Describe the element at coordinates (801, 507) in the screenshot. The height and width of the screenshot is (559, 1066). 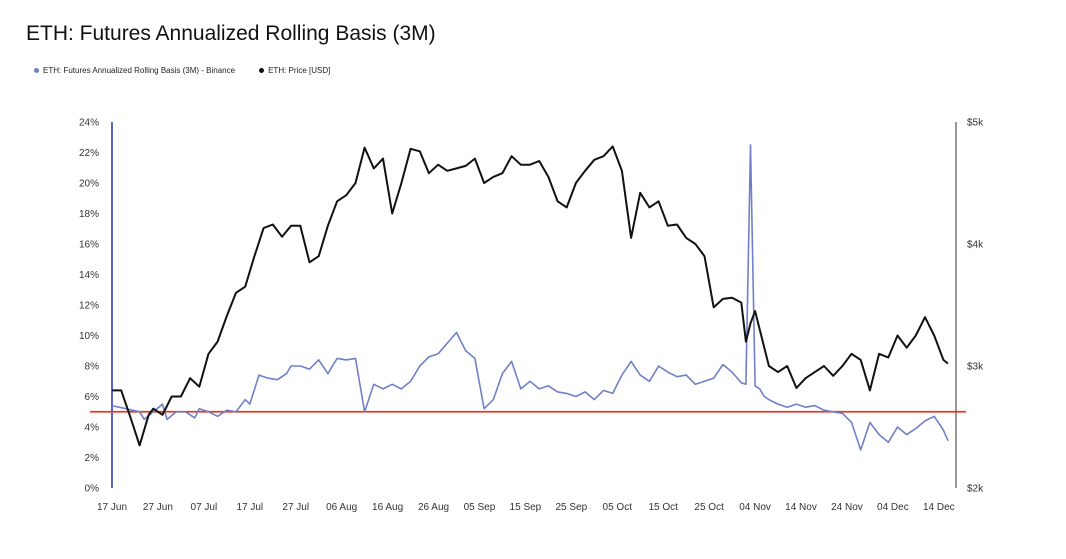
I see `x-tick-label: 14 Nov` at that location.